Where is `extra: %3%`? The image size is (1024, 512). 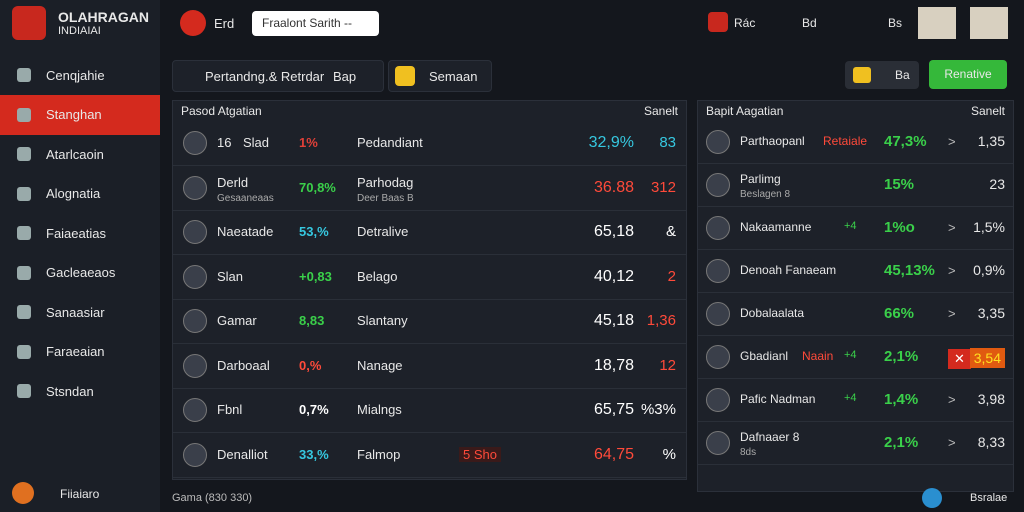
extra: %3% is located at coordinates (658, 409).